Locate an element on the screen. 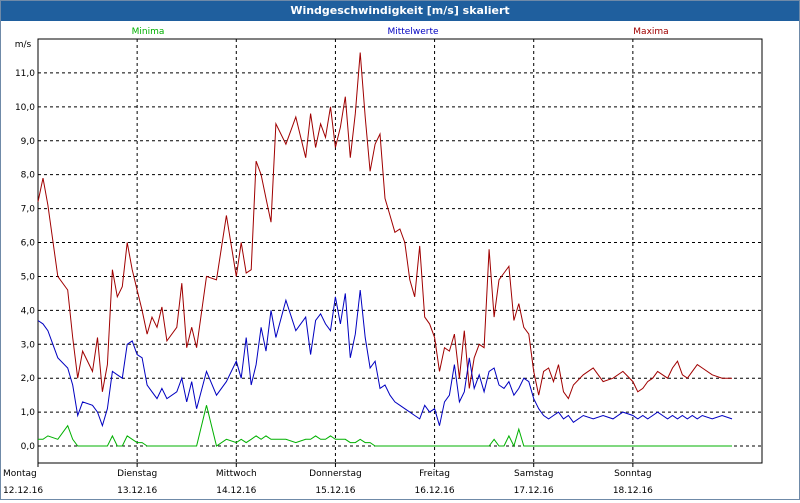  y-tick-label: 6,0 is located at coordinates (28, 244).